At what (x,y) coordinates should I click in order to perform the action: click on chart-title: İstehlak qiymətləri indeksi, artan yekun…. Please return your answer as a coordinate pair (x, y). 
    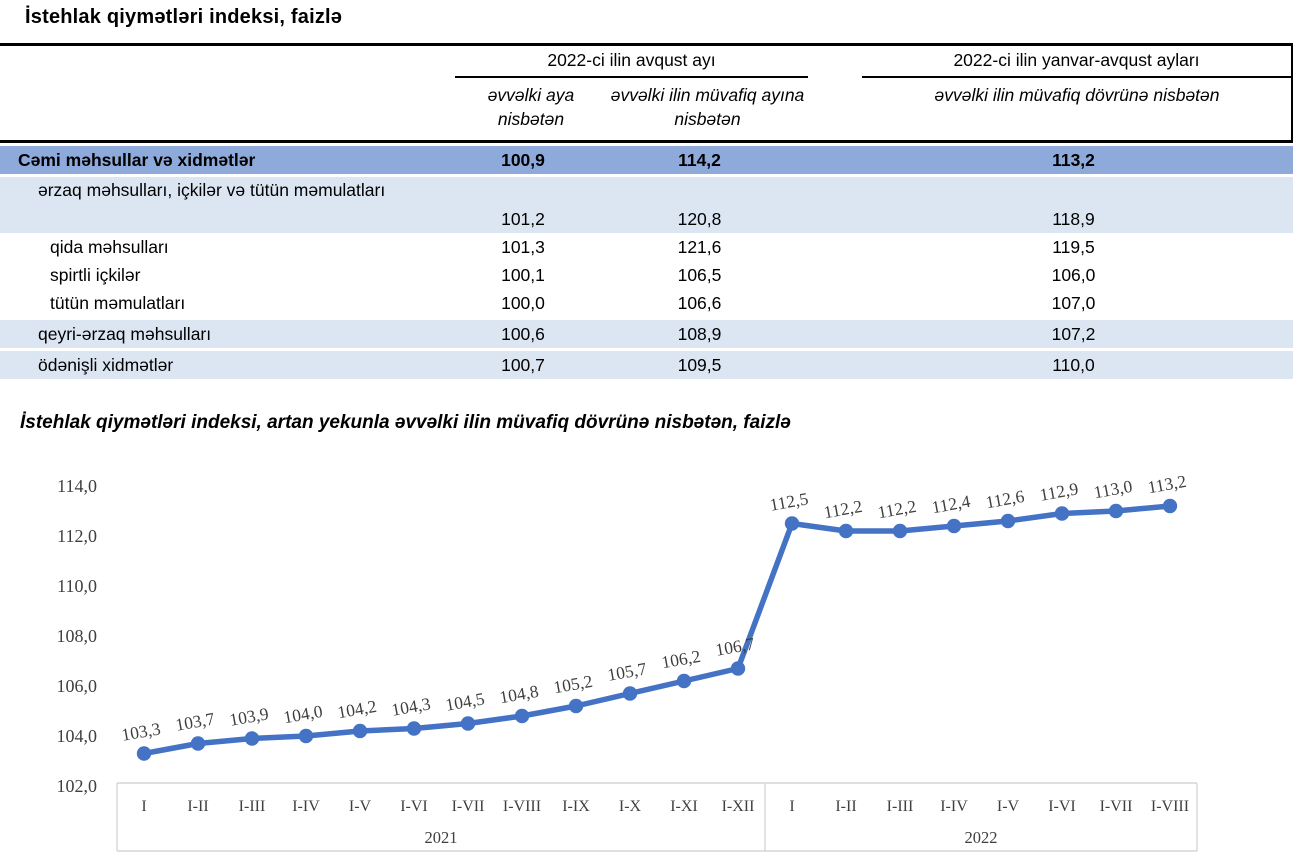
    Looking at the image, I should click on (405, 422).